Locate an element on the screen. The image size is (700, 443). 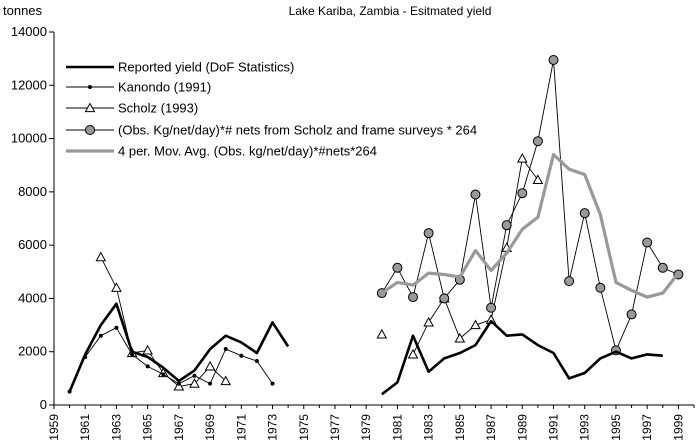
y-tick-label: 4000 is located at coordinates (32, 297).